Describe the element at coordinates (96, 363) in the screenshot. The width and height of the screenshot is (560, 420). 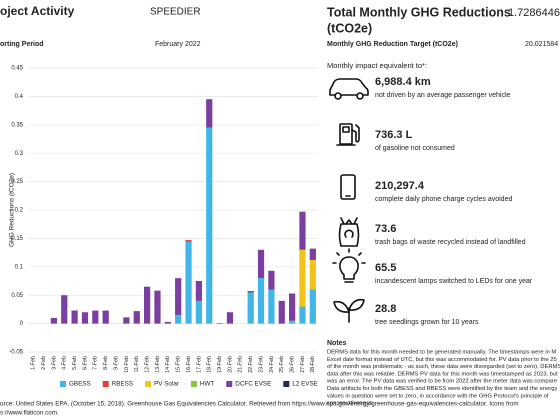
I see `x-tick-label: 7-Feb` at that location.